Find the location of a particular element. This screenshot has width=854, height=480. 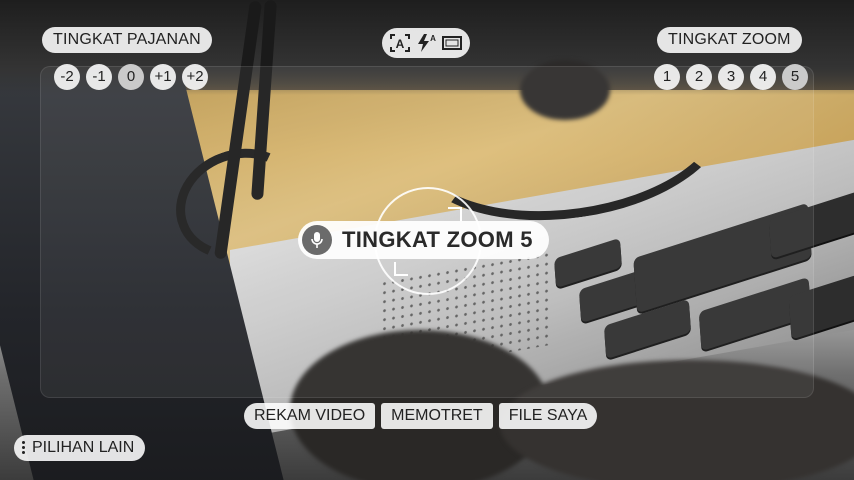

voice-command-toast: TINGKAT ZOOM 5 is located at coordinates (423, 240).